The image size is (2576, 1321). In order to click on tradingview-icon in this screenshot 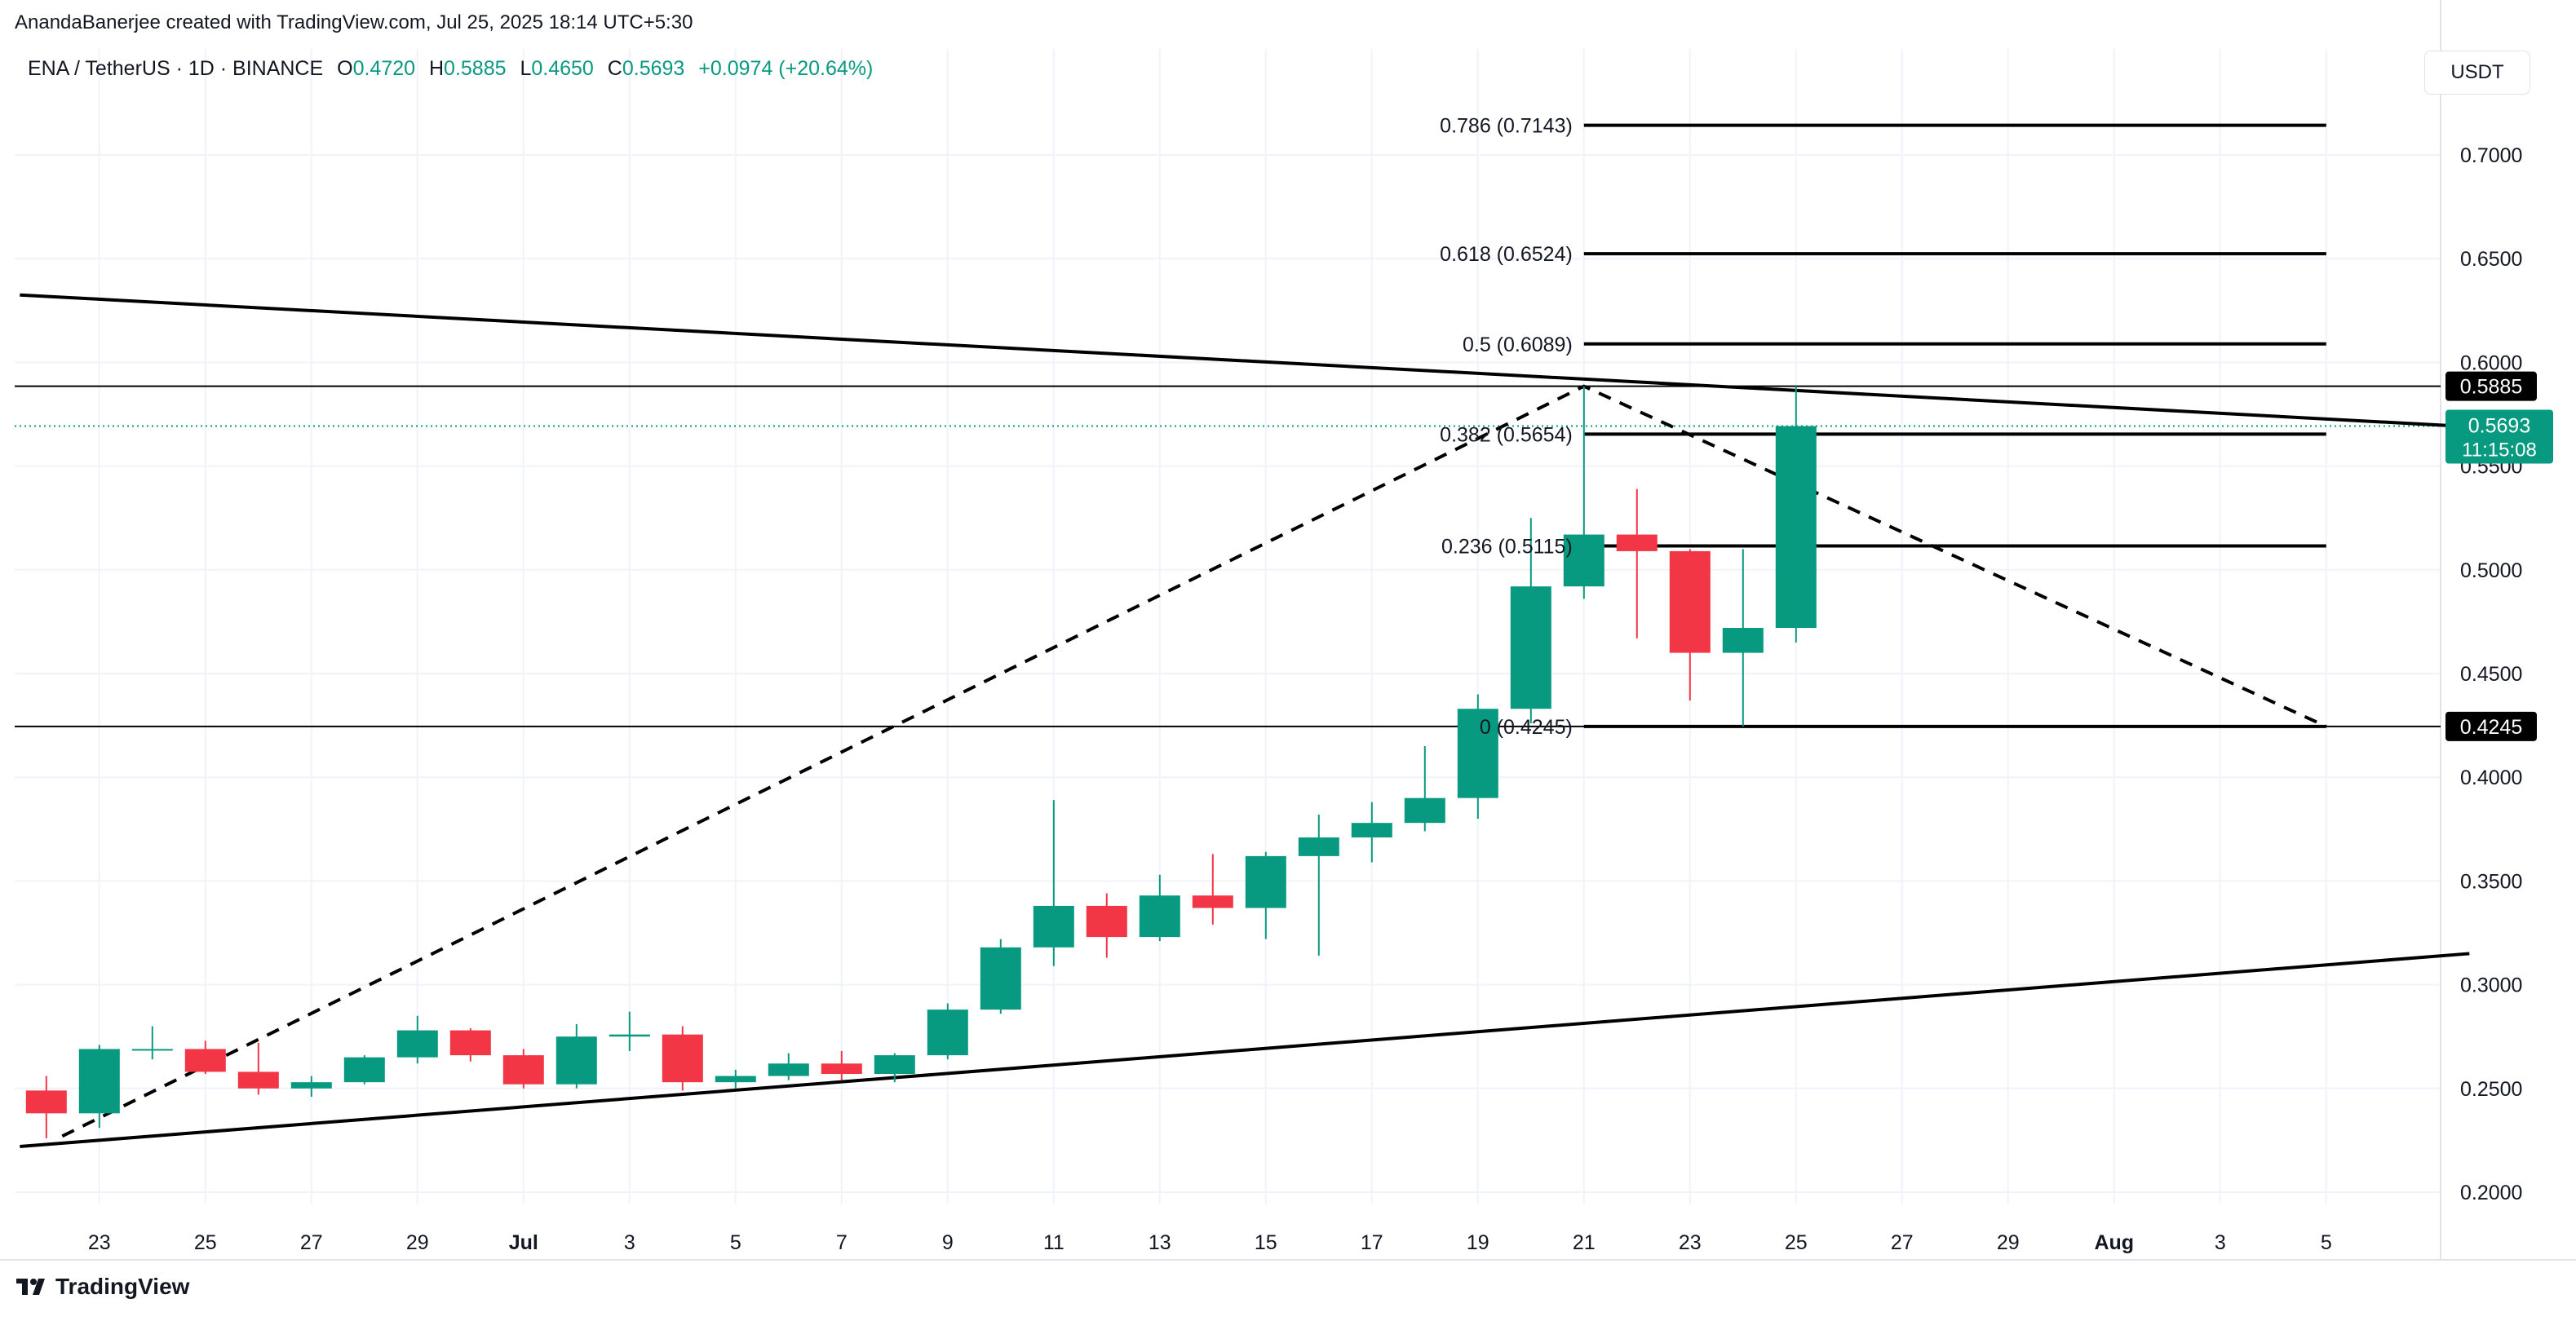, I will do `click(30, 1287)`.